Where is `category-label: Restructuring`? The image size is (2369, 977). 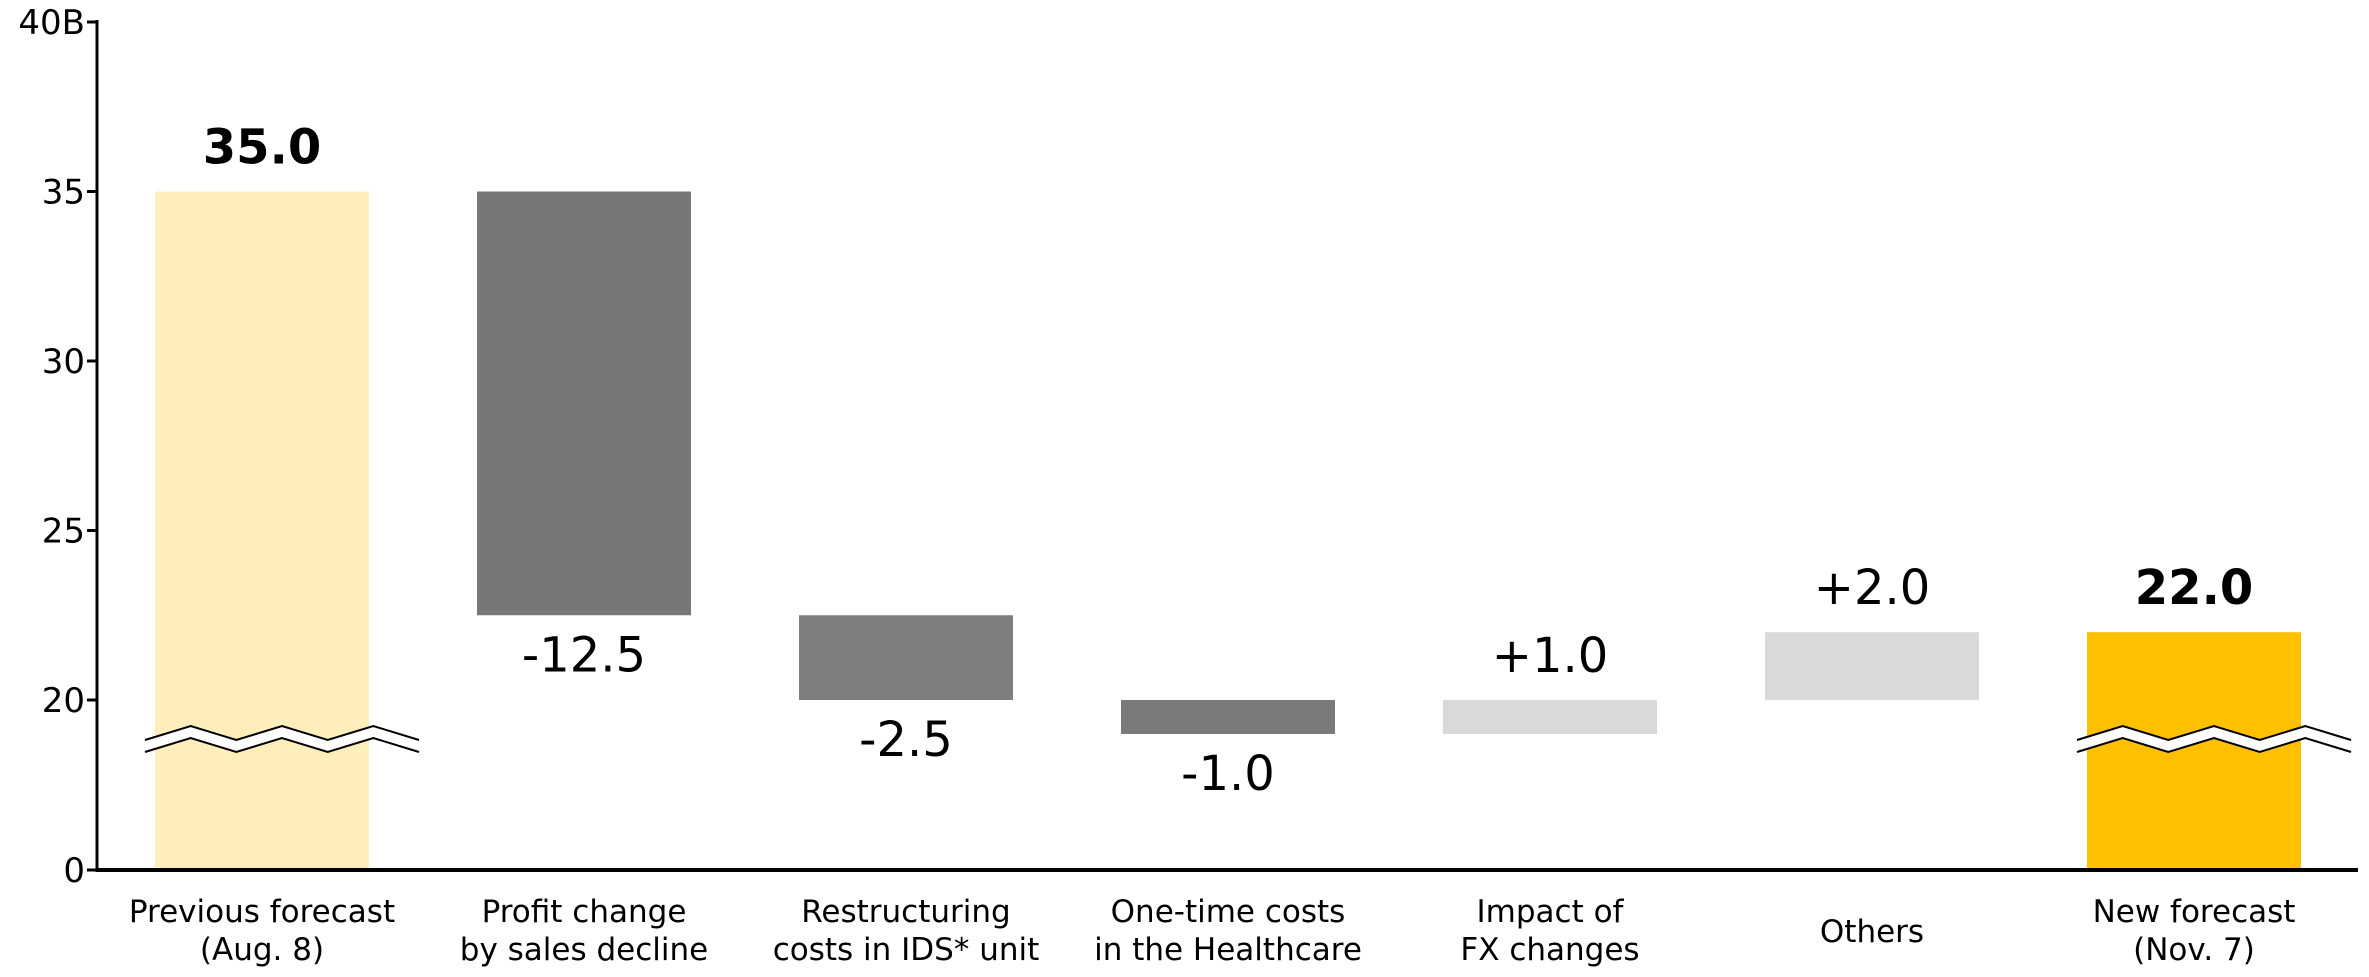 category-label: Restructuring is located at coordinates (905, 912).